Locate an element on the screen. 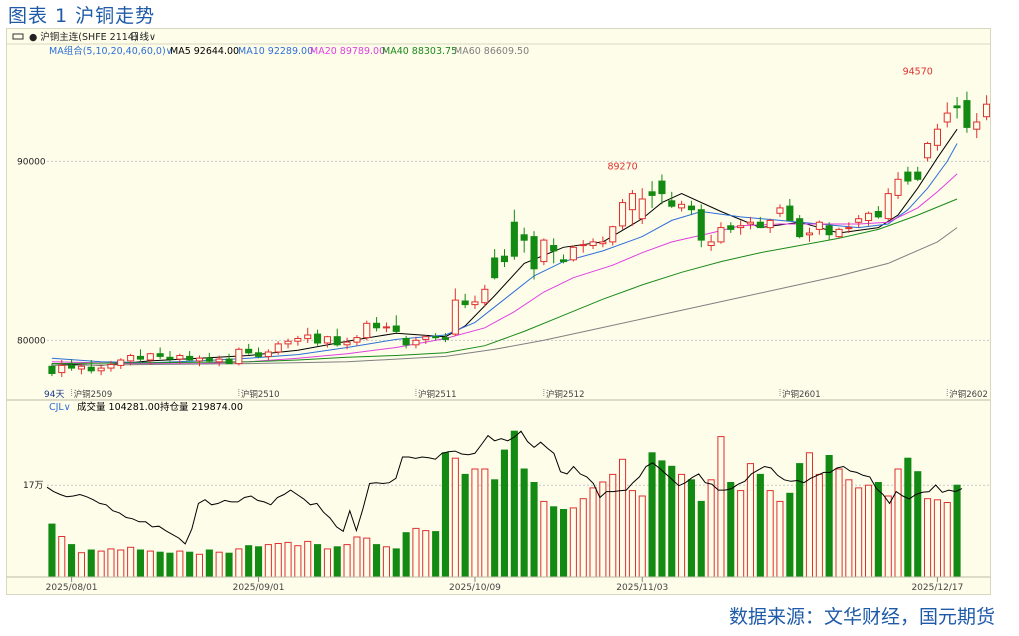 Image resolution: width=1019 pixels, height=636 pixels. contract-markers: 沪铜2509 沪铜2510 沪铜2511 沪铜2512 沪铜2601 沪铜2602 is located at coordinates (529, 394).